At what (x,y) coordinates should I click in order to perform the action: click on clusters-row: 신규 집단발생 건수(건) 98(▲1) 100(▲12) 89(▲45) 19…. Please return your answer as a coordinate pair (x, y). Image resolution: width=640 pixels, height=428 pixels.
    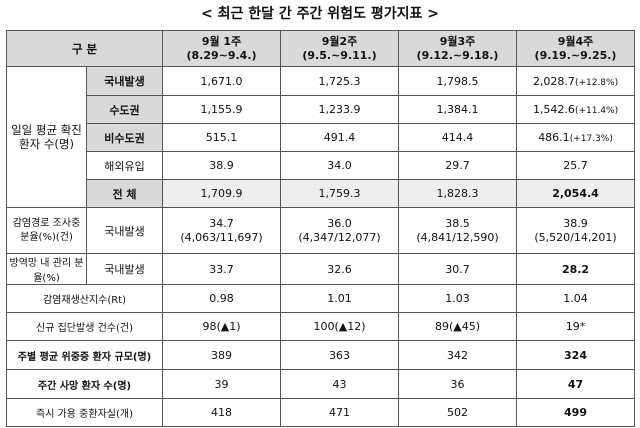
    Looking at the image, I should click on (320, 326).